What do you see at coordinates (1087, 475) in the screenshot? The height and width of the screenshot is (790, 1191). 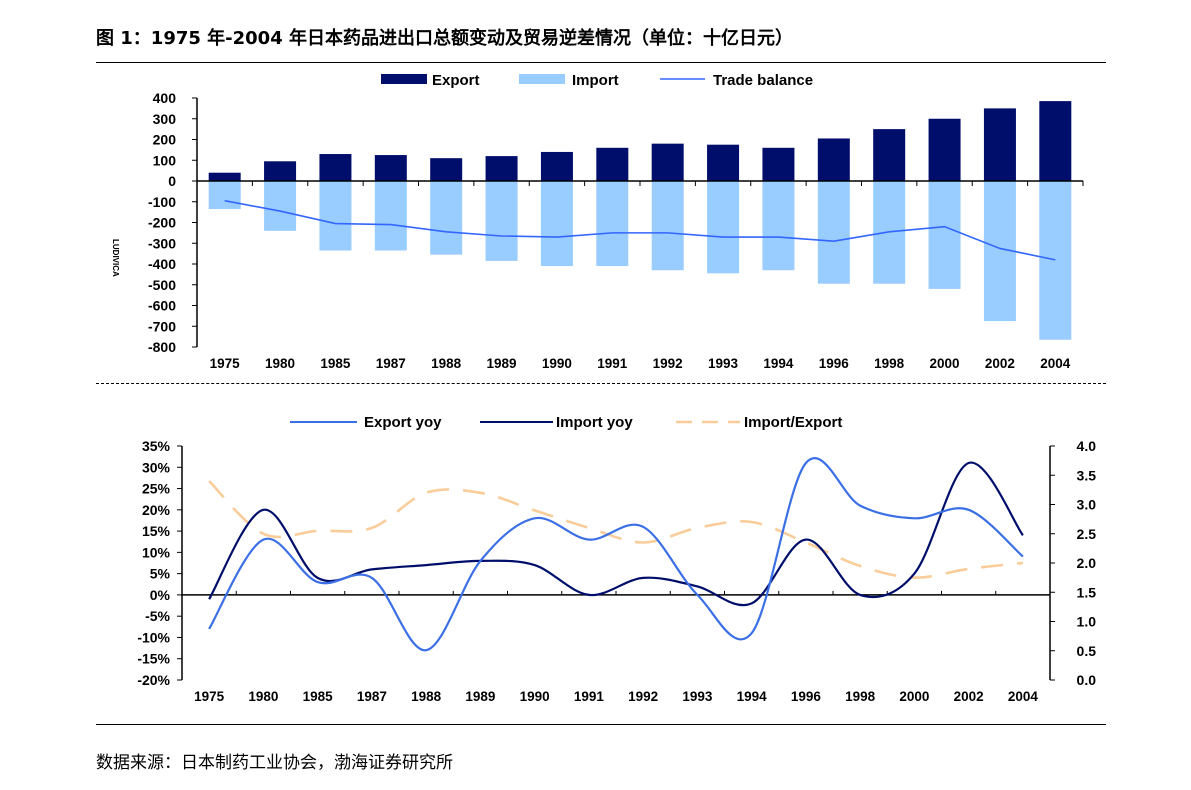 I see `right-y-tick-label: 3.5` at bounding box center [1087, 475].